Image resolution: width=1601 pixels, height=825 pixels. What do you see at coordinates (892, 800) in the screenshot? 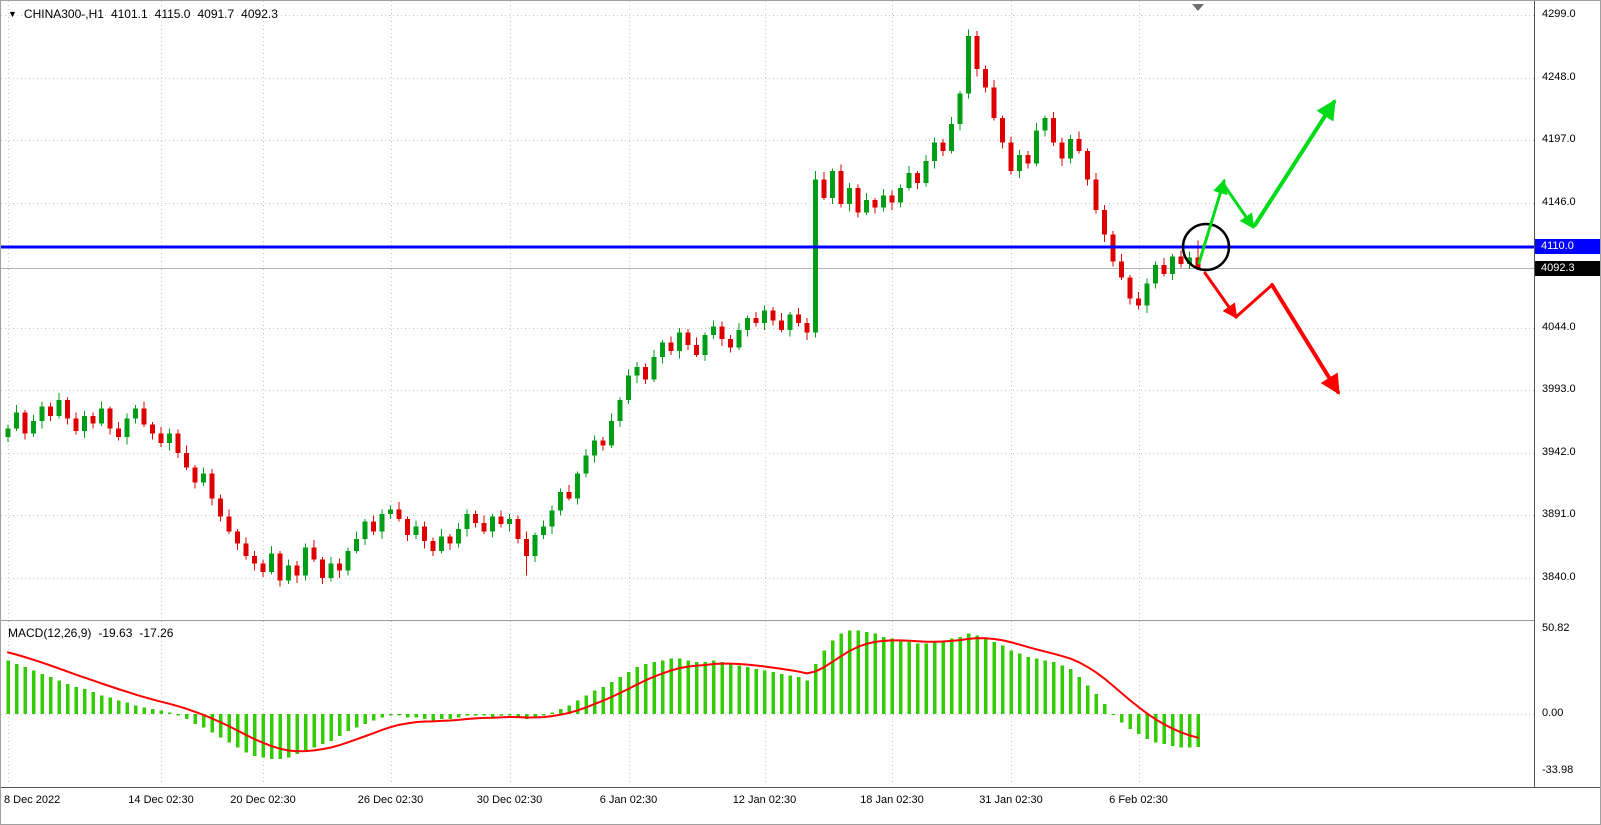
I see `time-axis-label: 18 Jan 02:30` at bounding box center [892, 800].